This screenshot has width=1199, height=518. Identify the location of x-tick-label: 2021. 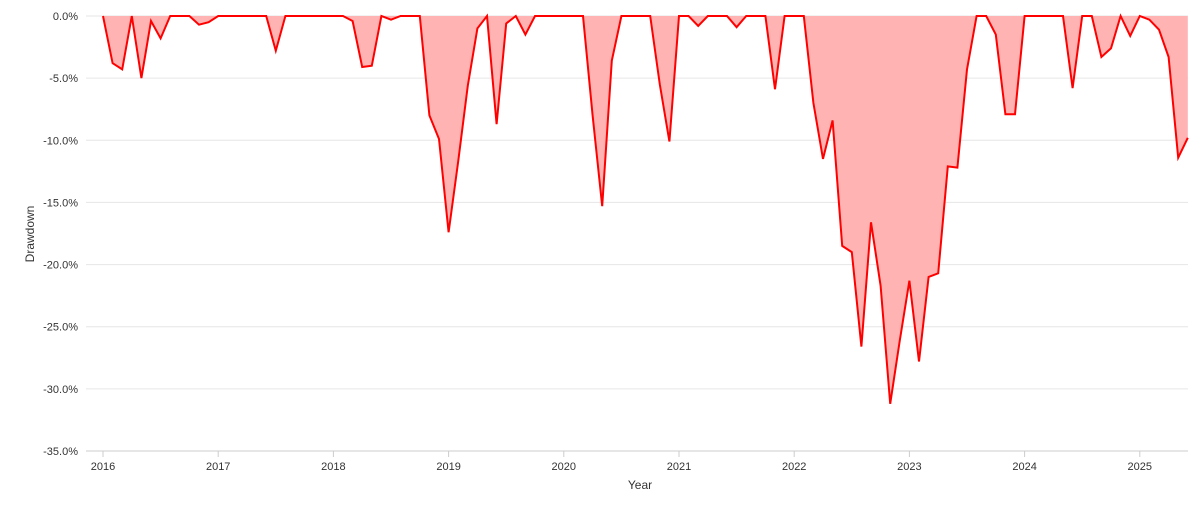
(679, 467).